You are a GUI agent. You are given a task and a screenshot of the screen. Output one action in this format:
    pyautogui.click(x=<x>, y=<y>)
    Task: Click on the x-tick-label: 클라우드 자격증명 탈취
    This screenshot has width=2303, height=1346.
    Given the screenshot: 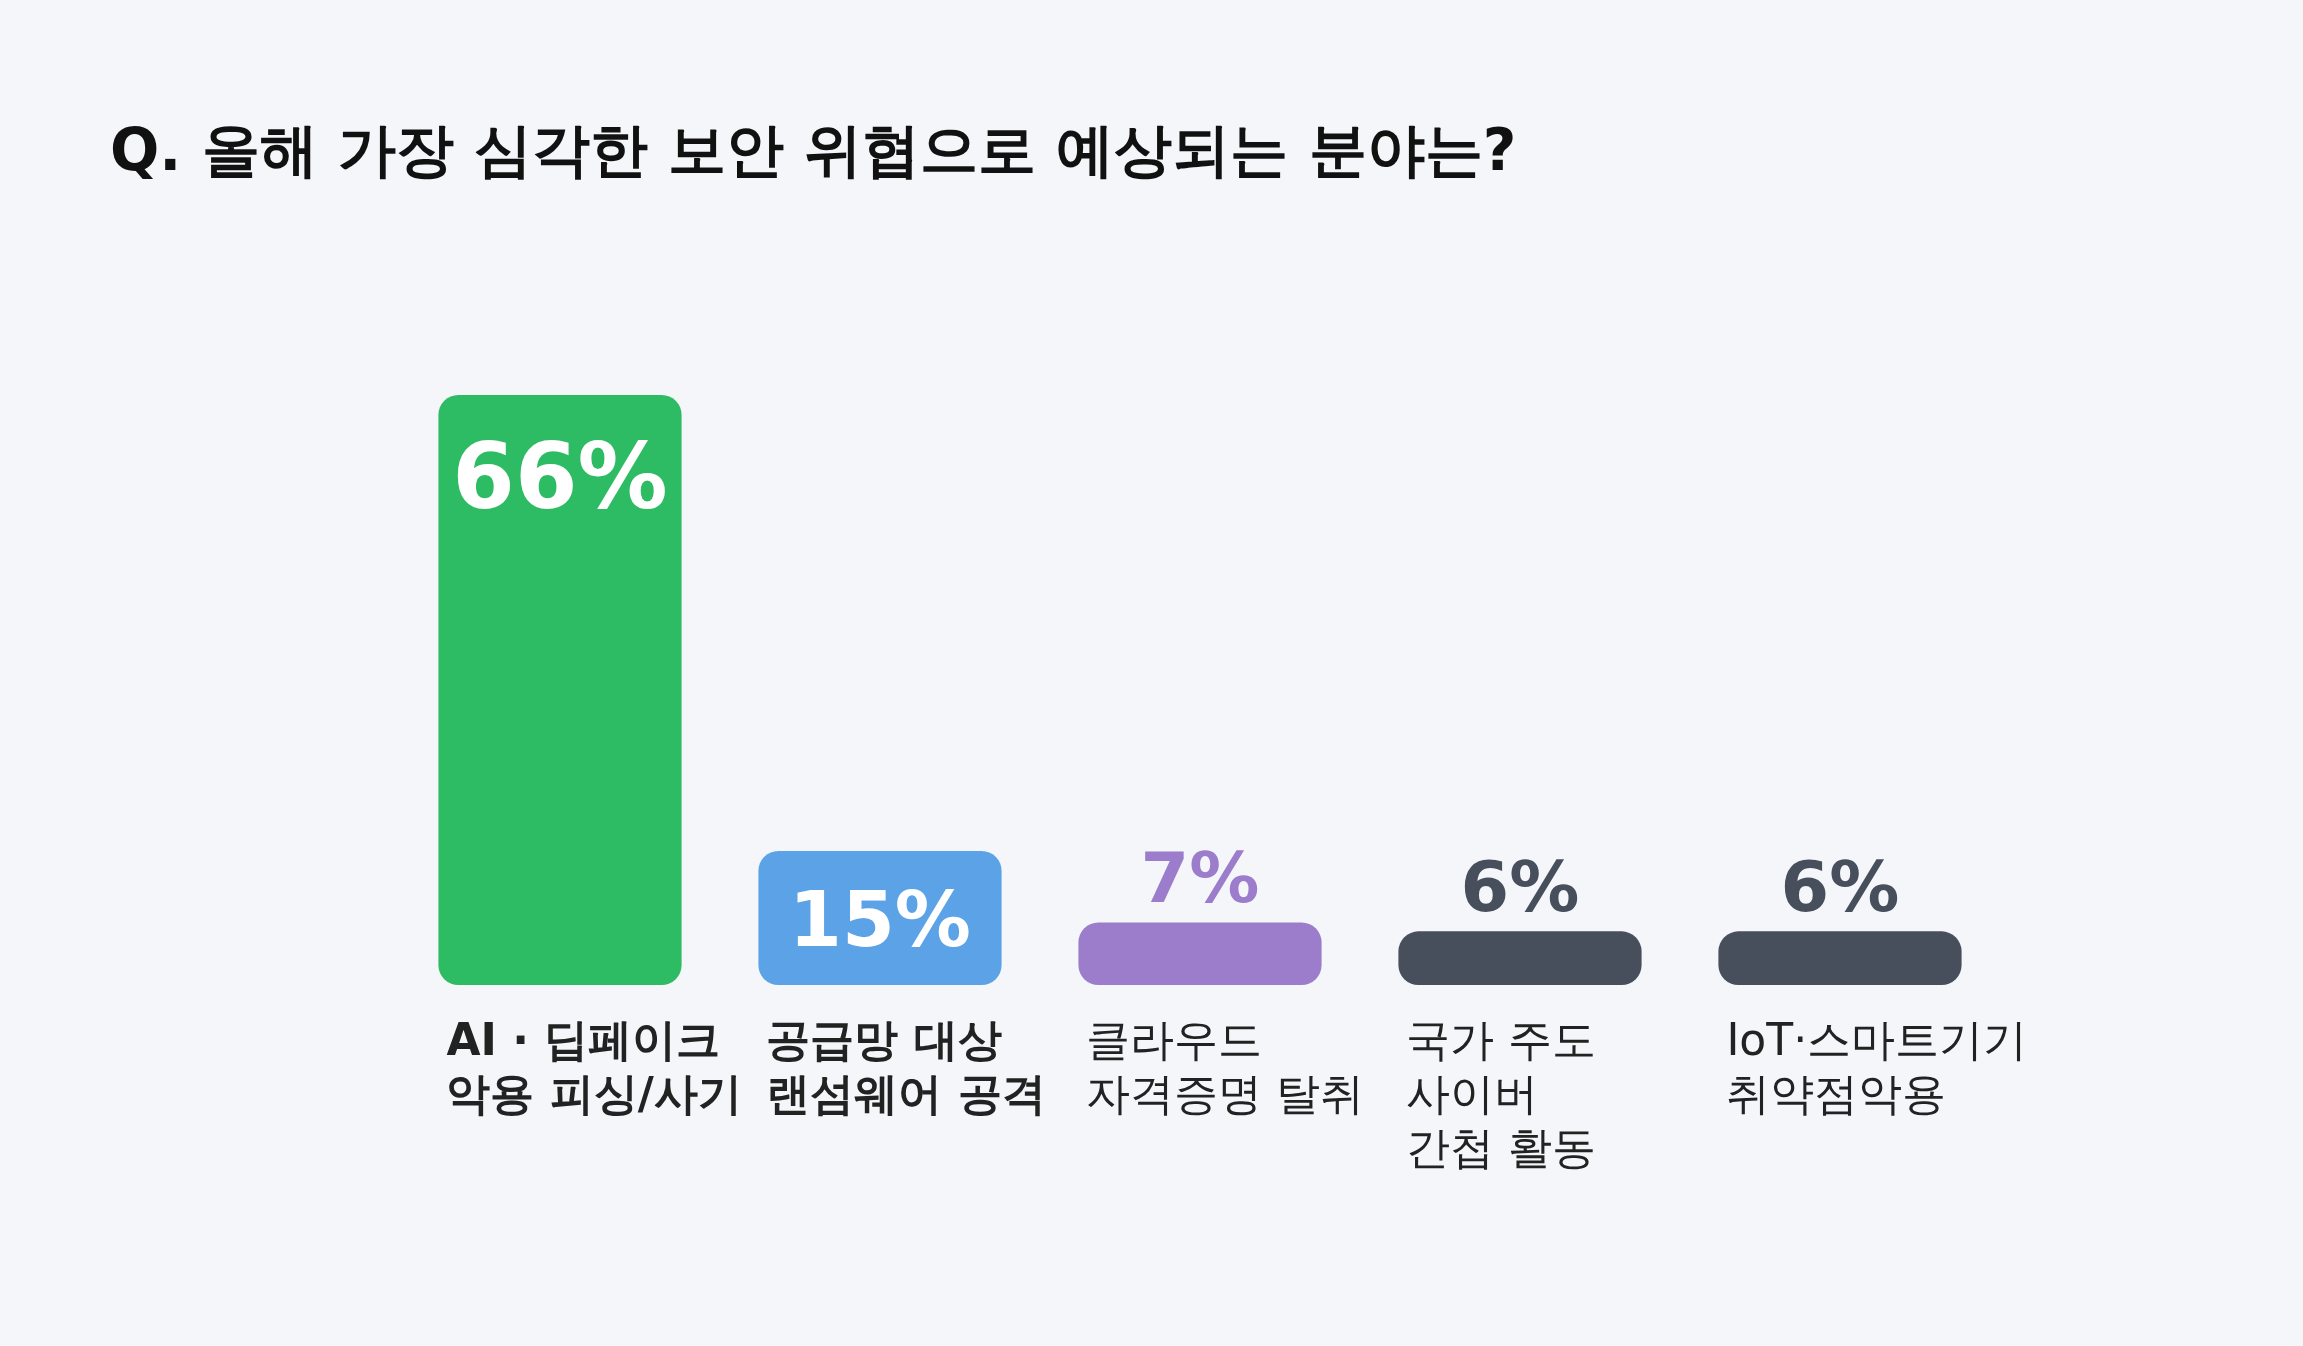 What is the action you would take?
    pyautogui.click(x=1225, y=1066)
    